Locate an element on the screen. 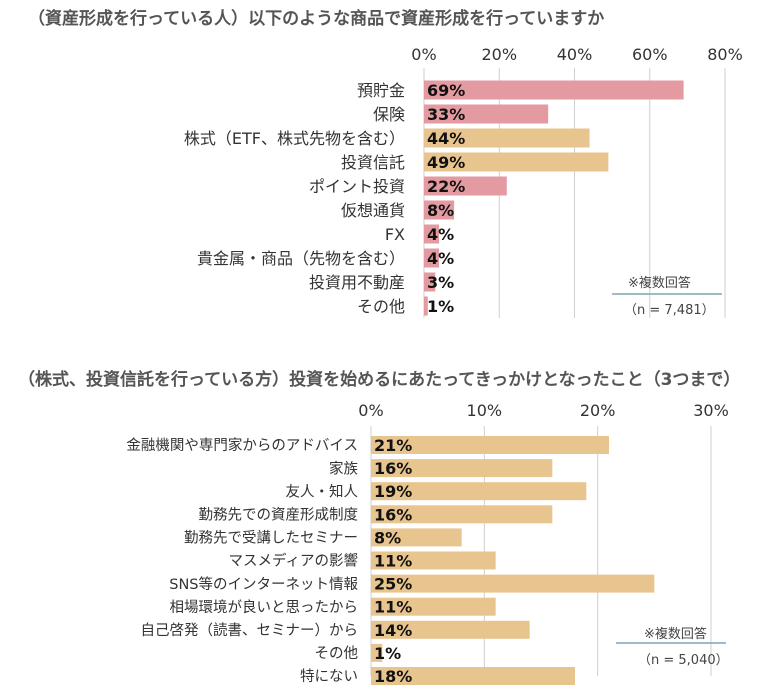 The image size is (772, 694). category-label: SNS等のインターネット情報 is located at coordinates (263, 584).